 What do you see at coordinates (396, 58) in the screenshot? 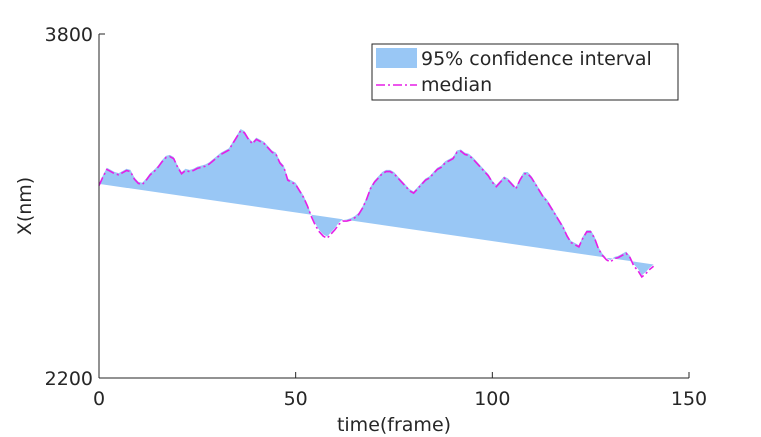
I see `legend-swatch-ci` at bounding box center [396, 58].